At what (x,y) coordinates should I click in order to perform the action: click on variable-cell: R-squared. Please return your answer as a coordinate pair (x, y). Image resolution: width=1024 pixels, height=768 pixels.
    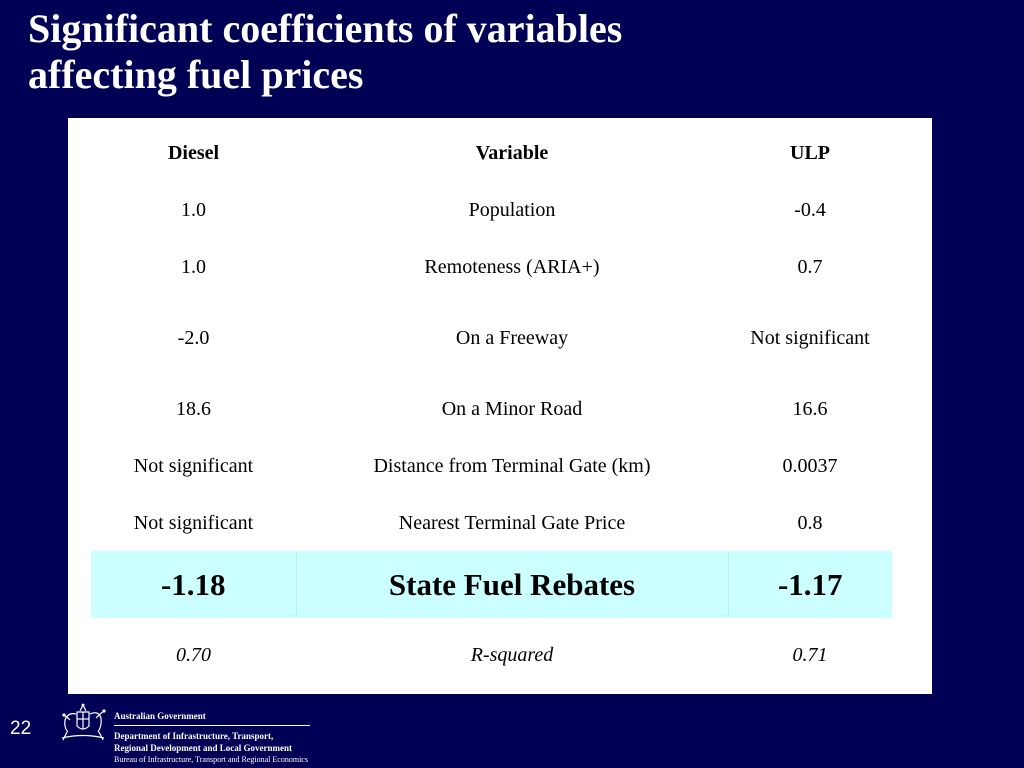
    Looking at the image, I should click on (512, 655).